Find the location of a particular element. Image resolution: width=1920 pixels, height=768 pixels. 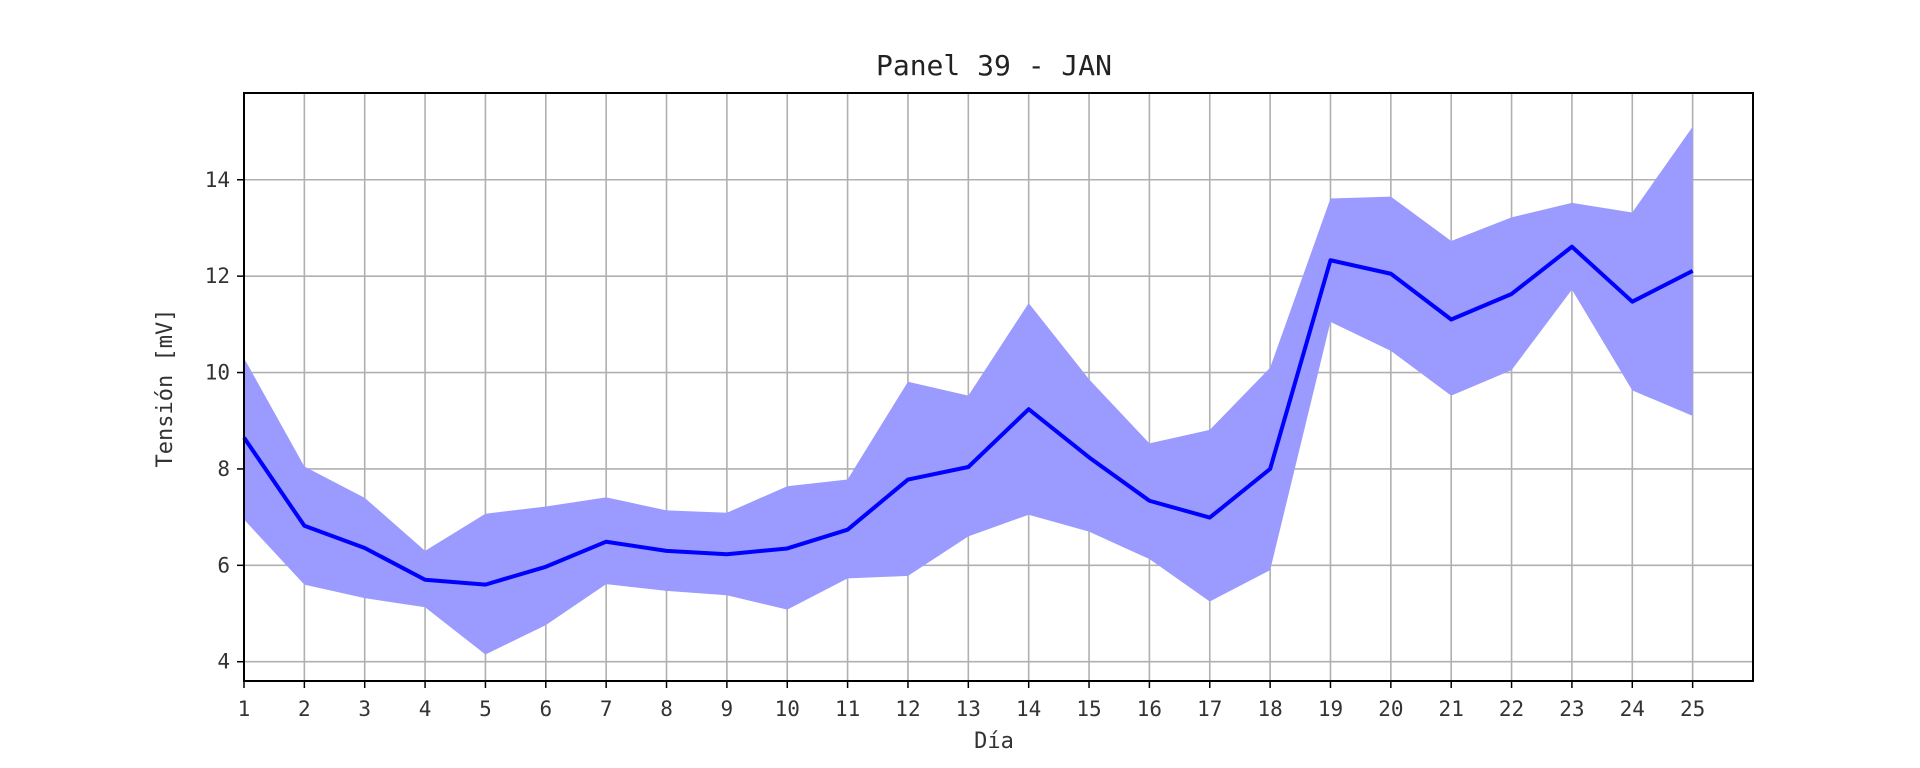

x-tick-label: 4 is located at coordinates (425, 709).